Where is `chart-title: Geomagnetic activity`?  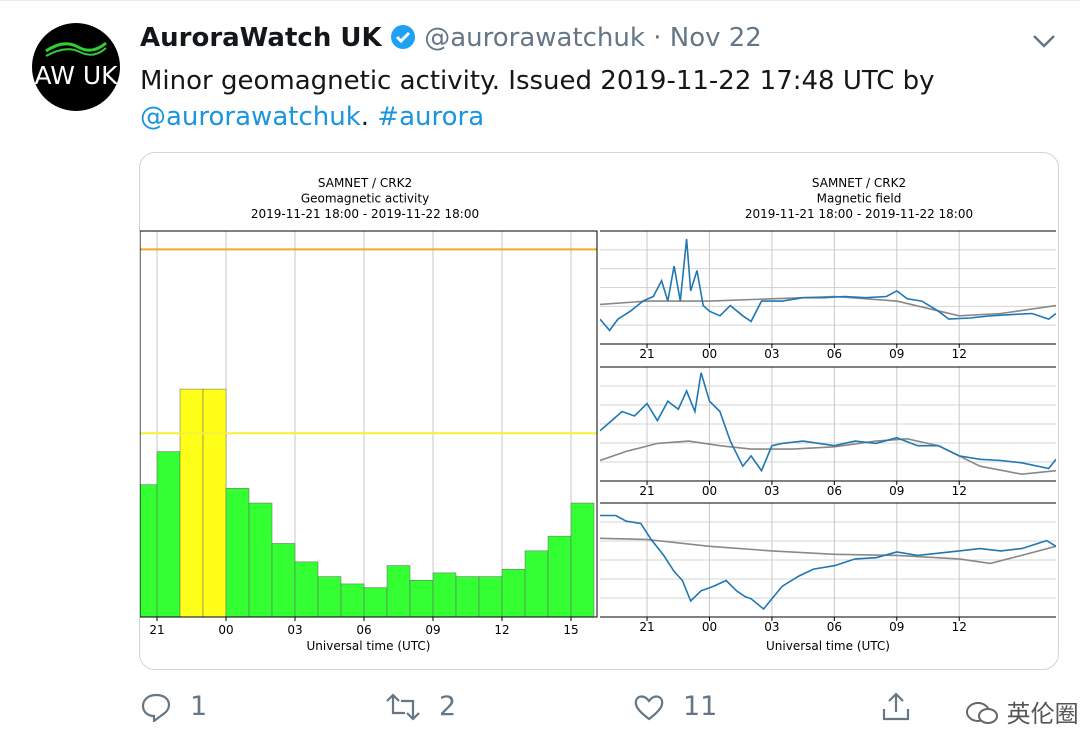 chart-title: Geomagnetic activity is located at coordinates (365, 199).